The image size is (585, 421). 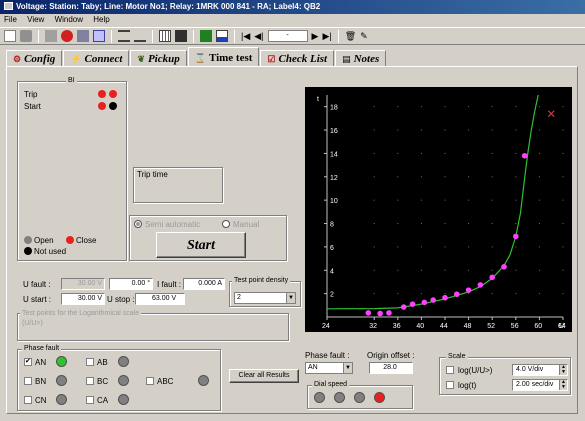 I want to click on new-file-icon, so click(x=10, y=36).